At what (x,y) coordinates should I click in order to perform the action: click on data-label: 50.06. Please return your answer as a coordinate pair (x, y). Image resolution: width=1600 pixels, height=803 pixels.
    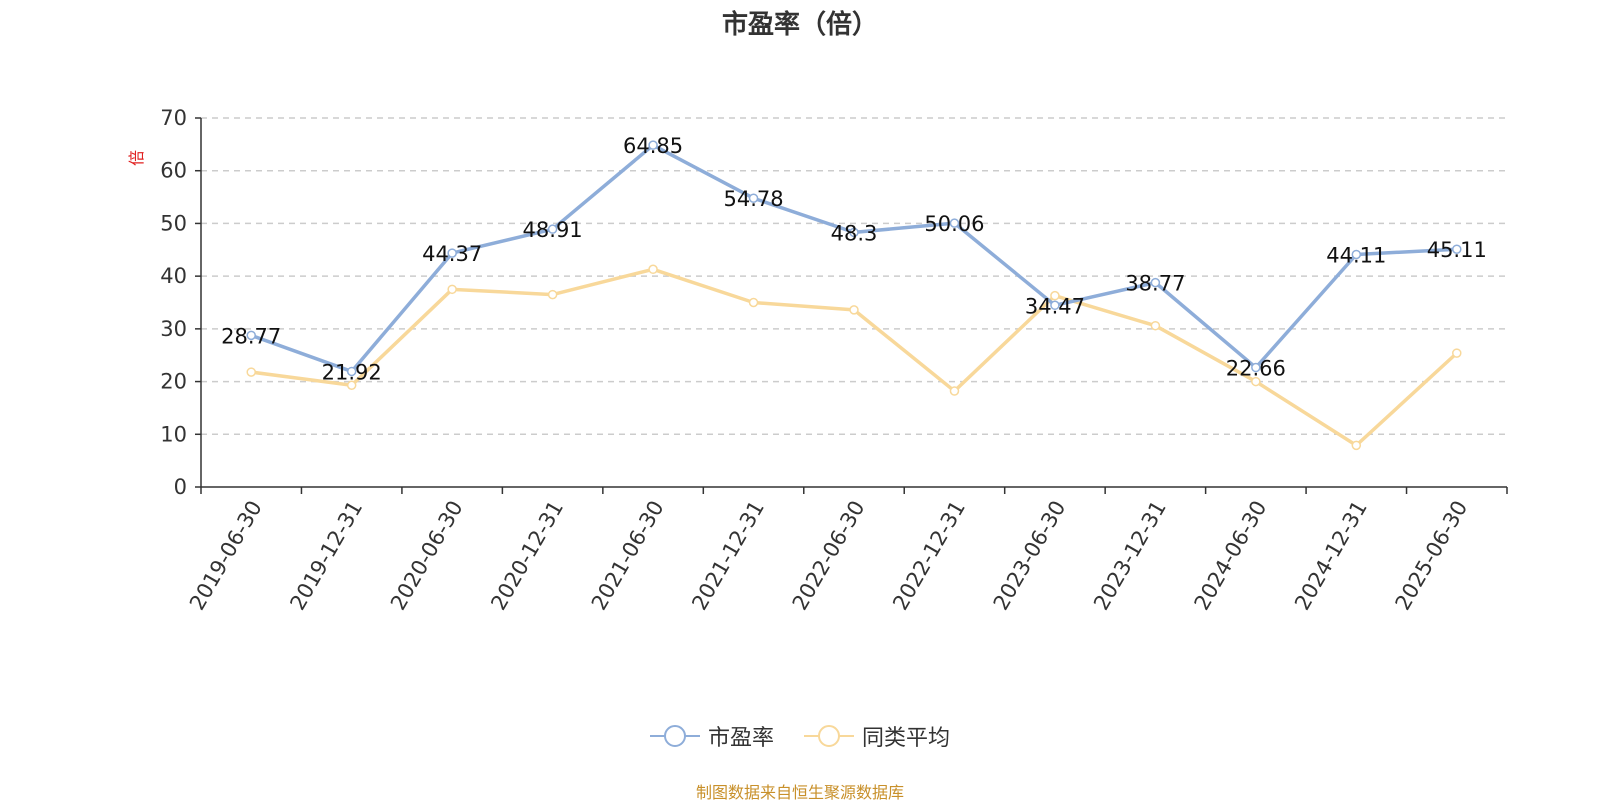
    Looking at the image, I should click on (954, 224).